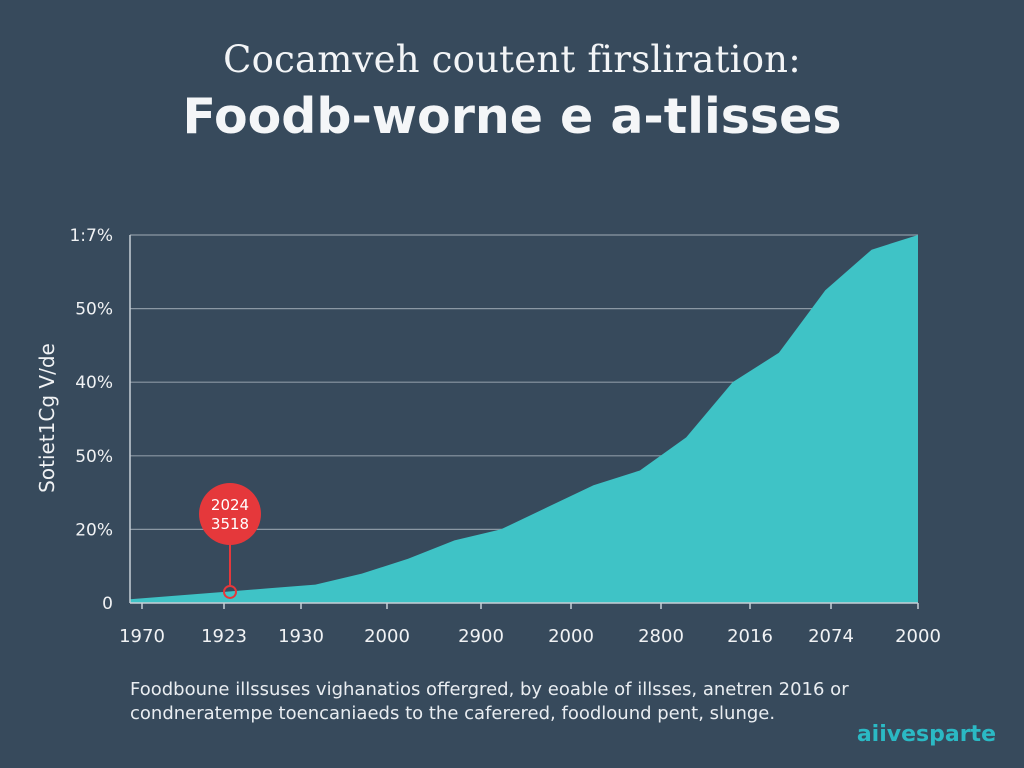 This screenshot has height=768, width=1024. Describe the element at coordinates (107, 604) in the screenshot. I see `y-tick-label: 0` at that location.